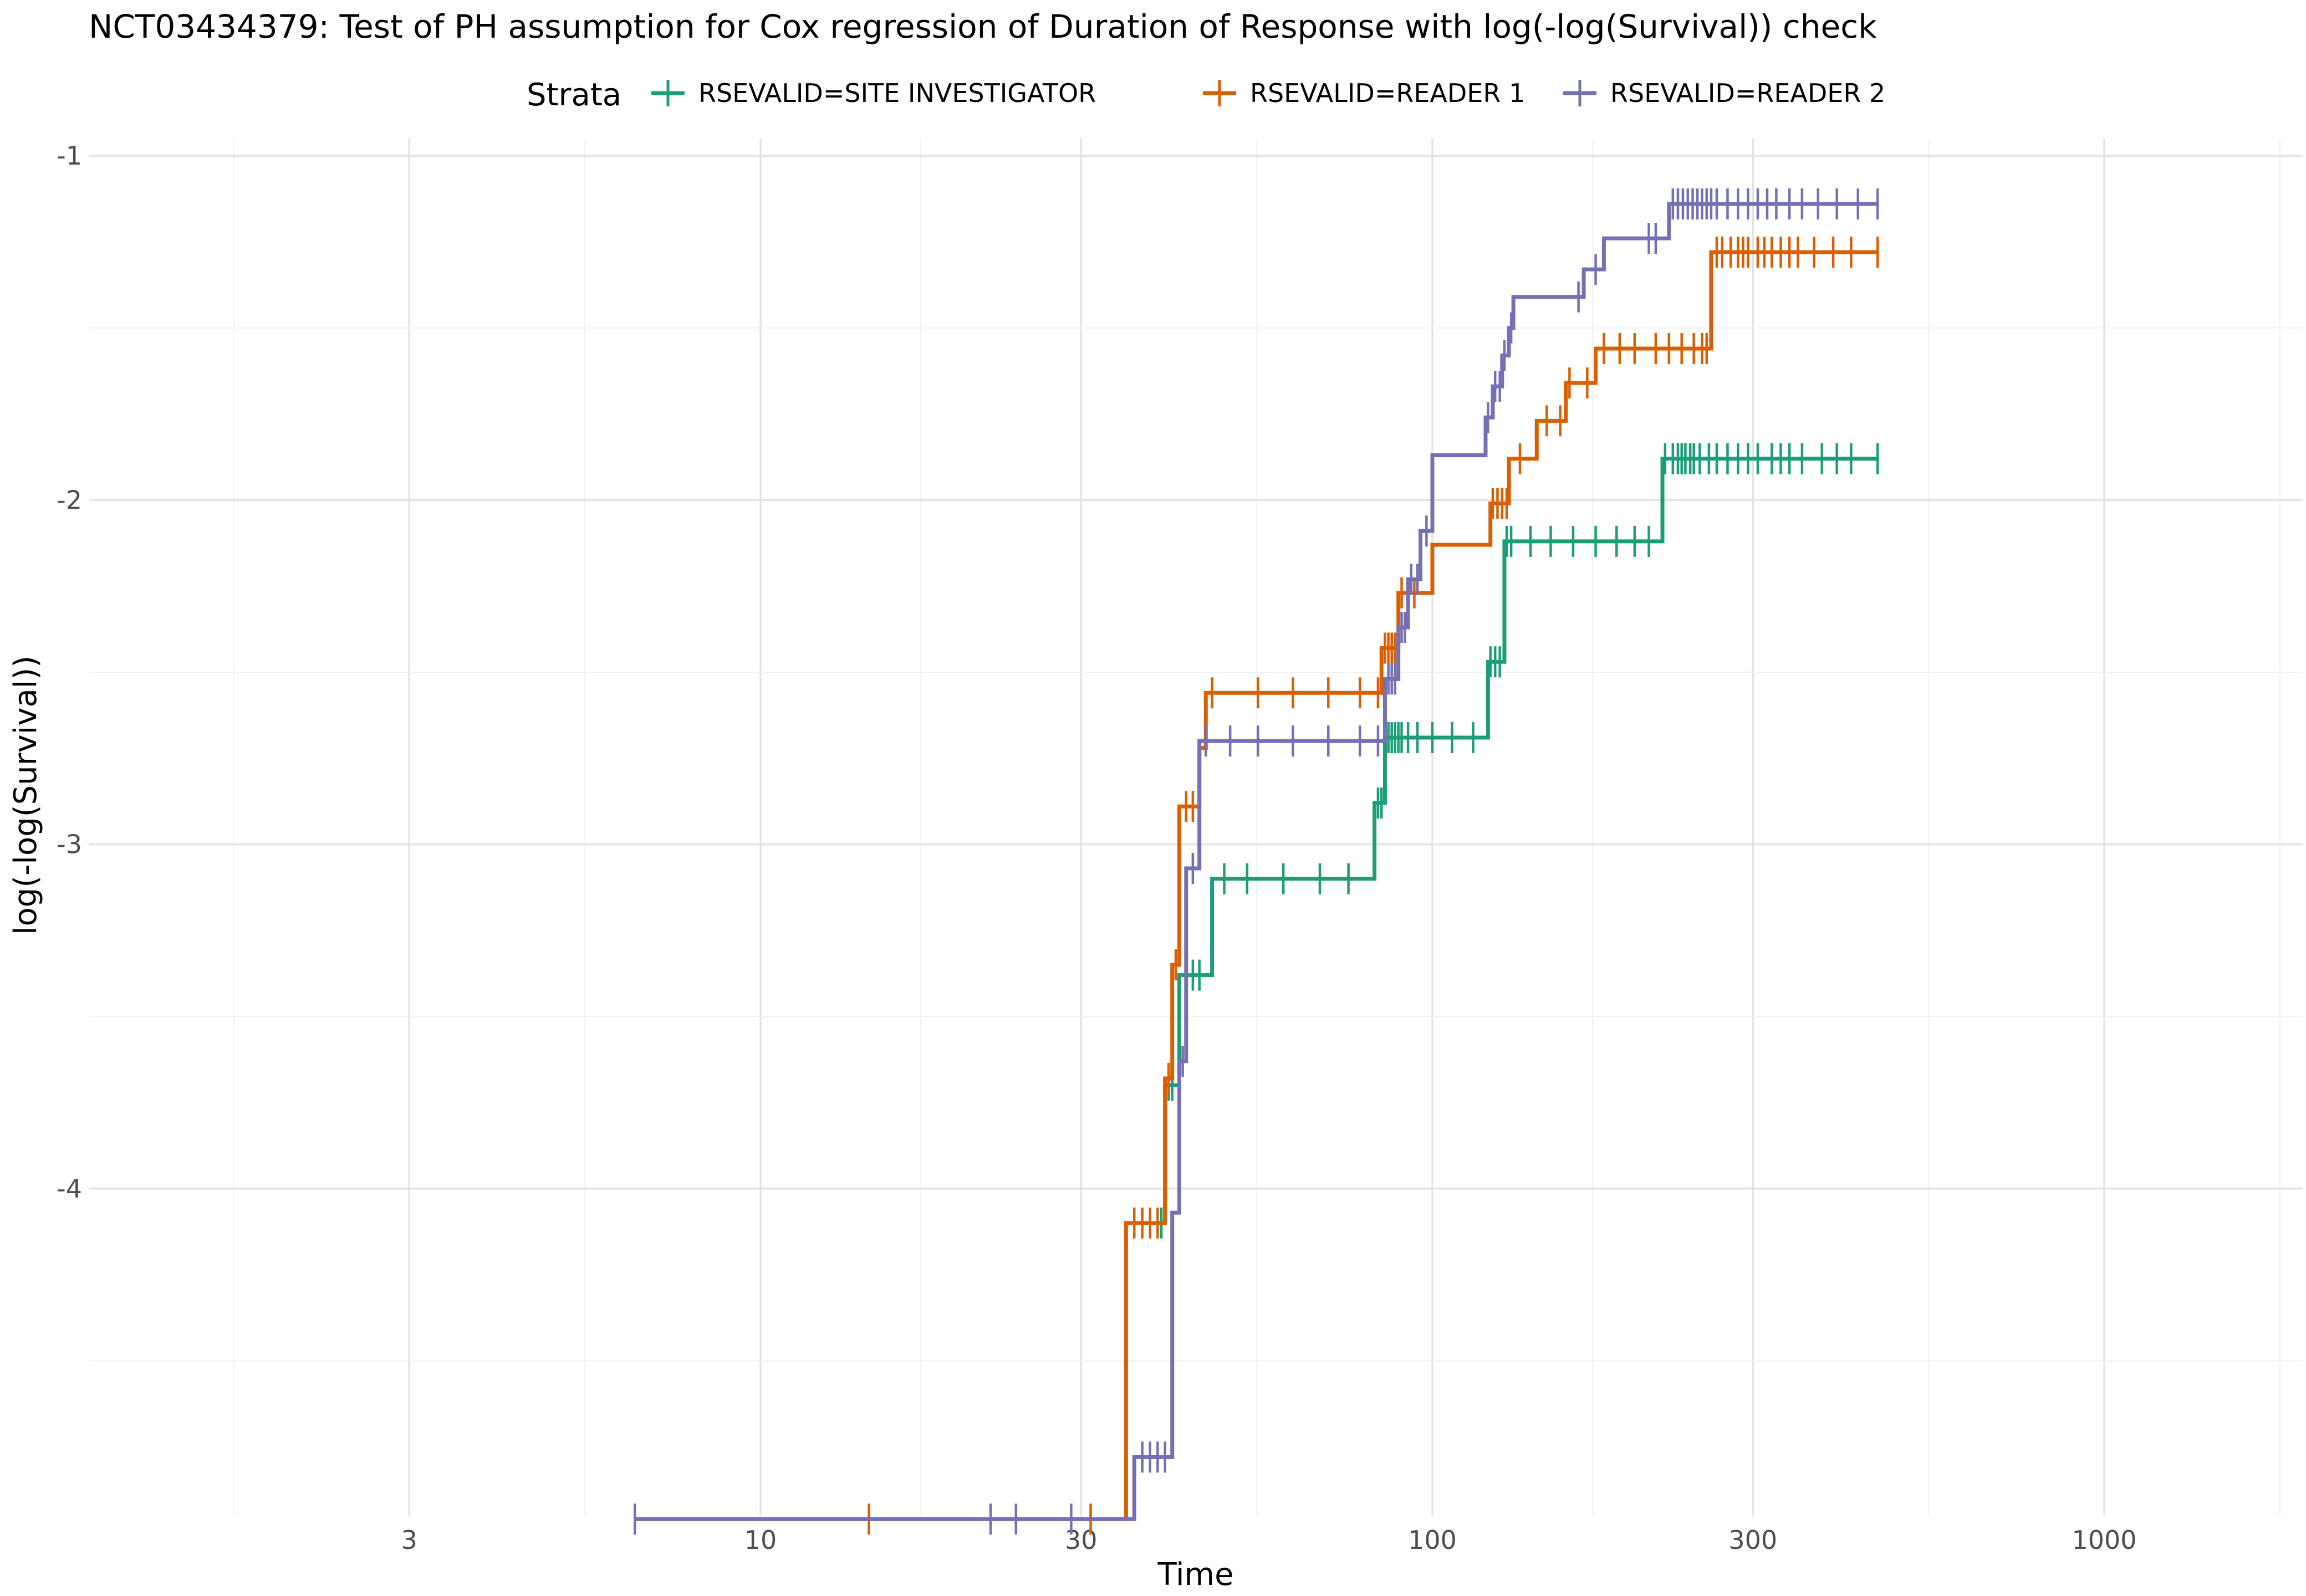  I want to click on legend-entry-rsevalid-site-investigator: RSEVALID=SITE INVESTIGATOR, so click(873, 93).